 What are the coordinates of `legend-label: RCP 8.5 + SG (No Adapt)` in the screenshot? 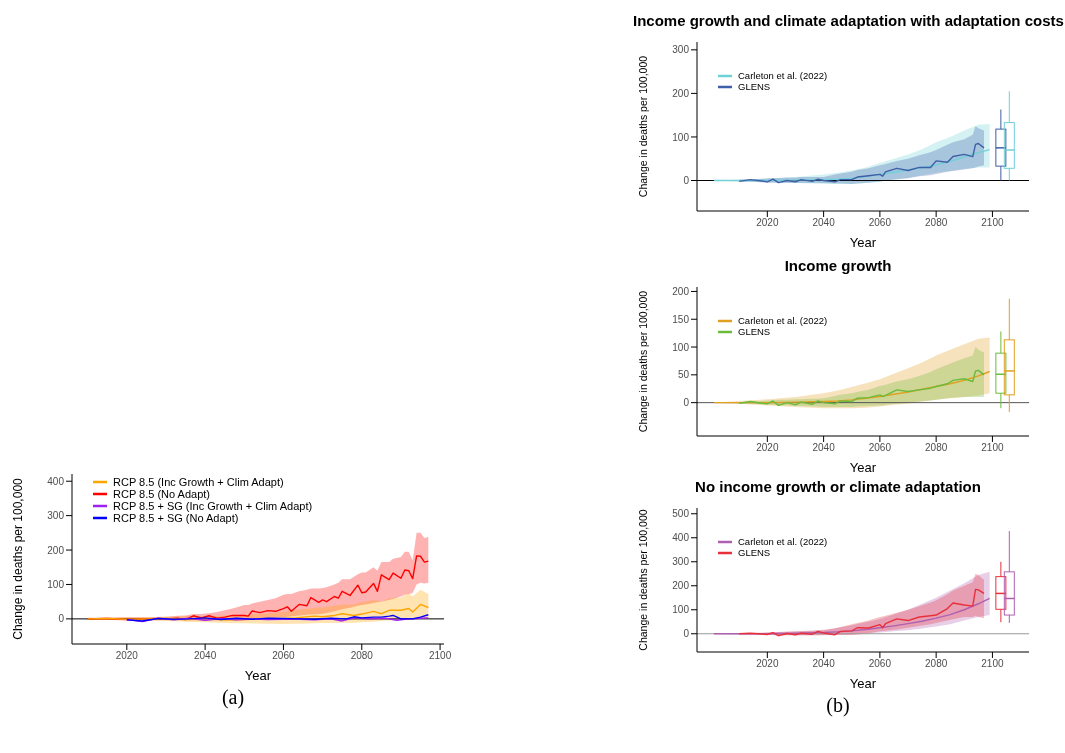 It's located at (176, 518).